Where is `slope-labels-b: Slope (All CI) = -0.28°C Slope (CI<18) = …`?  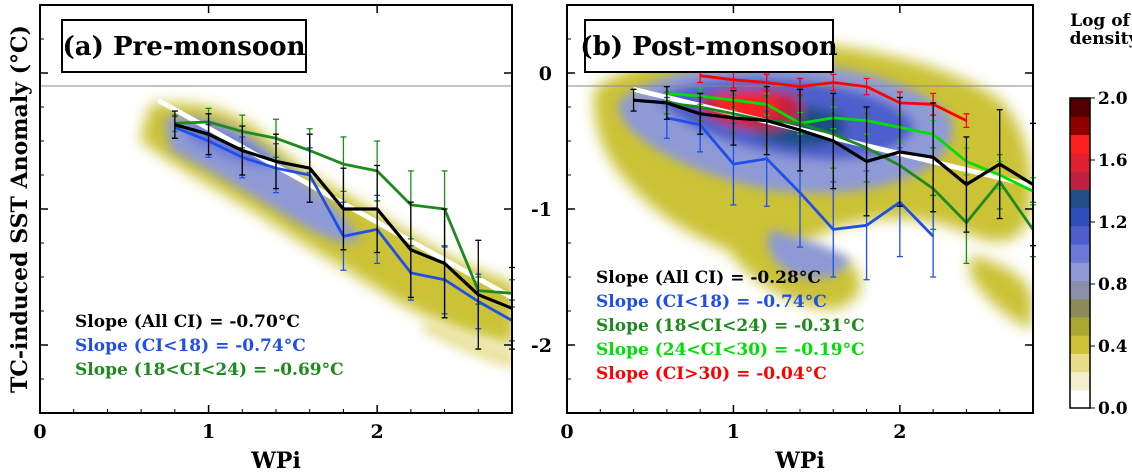 slope-labels-b: Slope (All CI) = -0.28°C Slope (CI<18) = … is located at coordinates (730, 326).